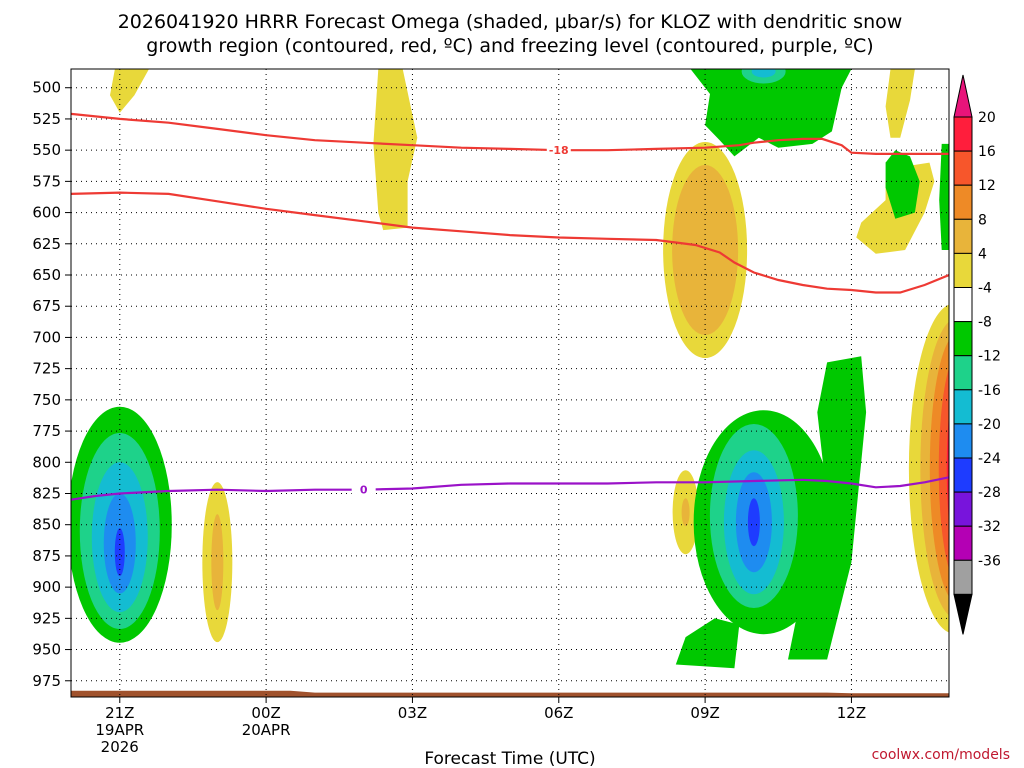 The width and height of the screenshot is (1024, 768). What do you see at coordinates (46, 369) in the screenshot?
I see `y-tick-label-725: 725` at bounding box center [46, 369].